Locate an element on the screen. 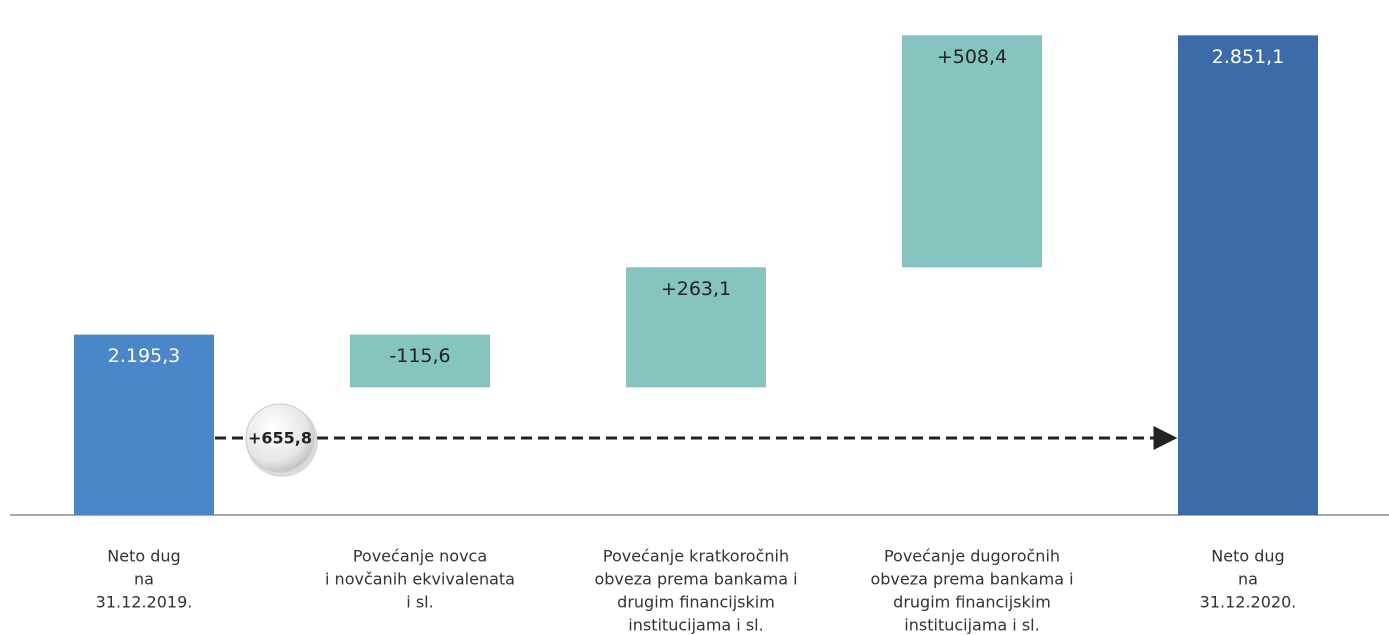 This screenshot has height=635, width=1389. value-label: 2.195,3 is located at coordinates (144, 356).